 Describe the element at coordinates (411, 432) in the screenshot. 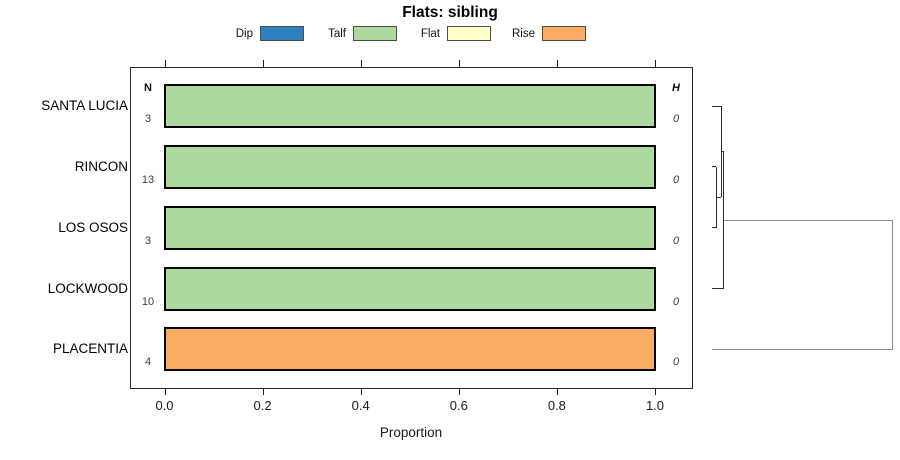

I see `x-axis-title: Proportion` at that location.